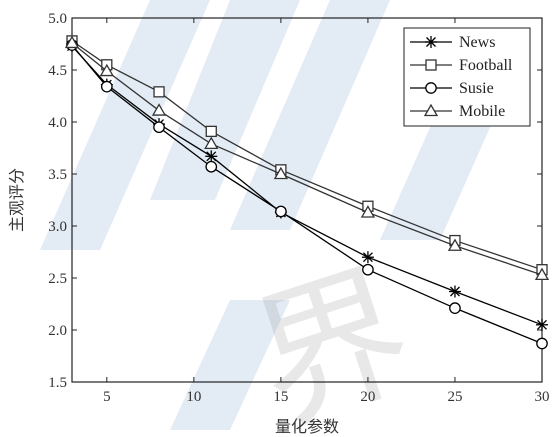 This screenshot has height=437, width=560. Describe the element at coordinates (57, 331) in the screenshot. I see `y-tick-label: 2.0` at that location.